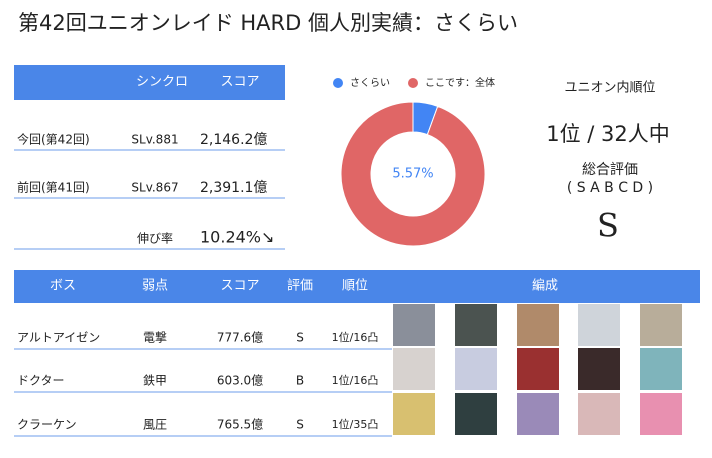 This screenshot has width=712, height=458. I want to click on boss-name: ドクター, so click(41, 381).